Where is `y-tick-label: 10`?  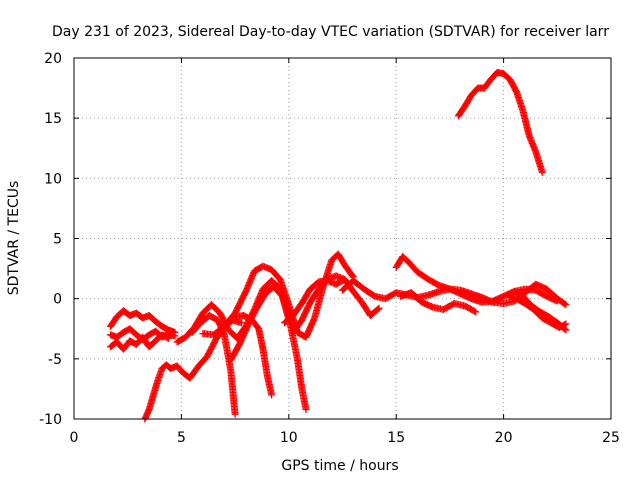 y-tick-label: 10 is located at coordinates (53, 179).